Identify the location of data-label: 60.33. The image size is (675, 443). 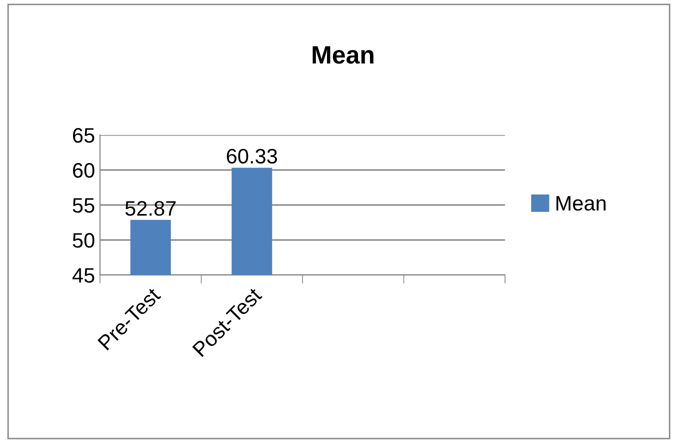
(252, 156).